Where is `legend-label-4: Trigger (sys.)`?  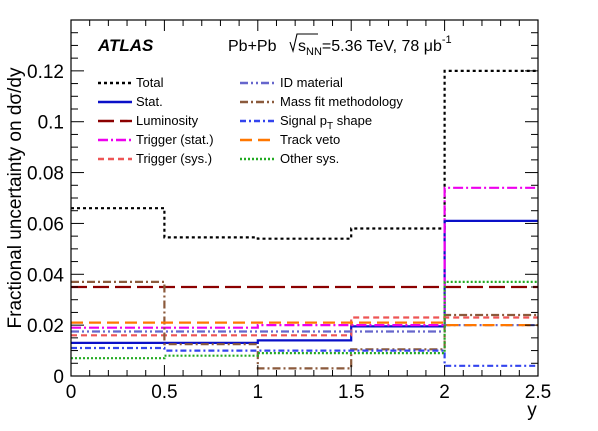
legend-label-4: Trigger (sys.) is located at coordinates (174, 158).